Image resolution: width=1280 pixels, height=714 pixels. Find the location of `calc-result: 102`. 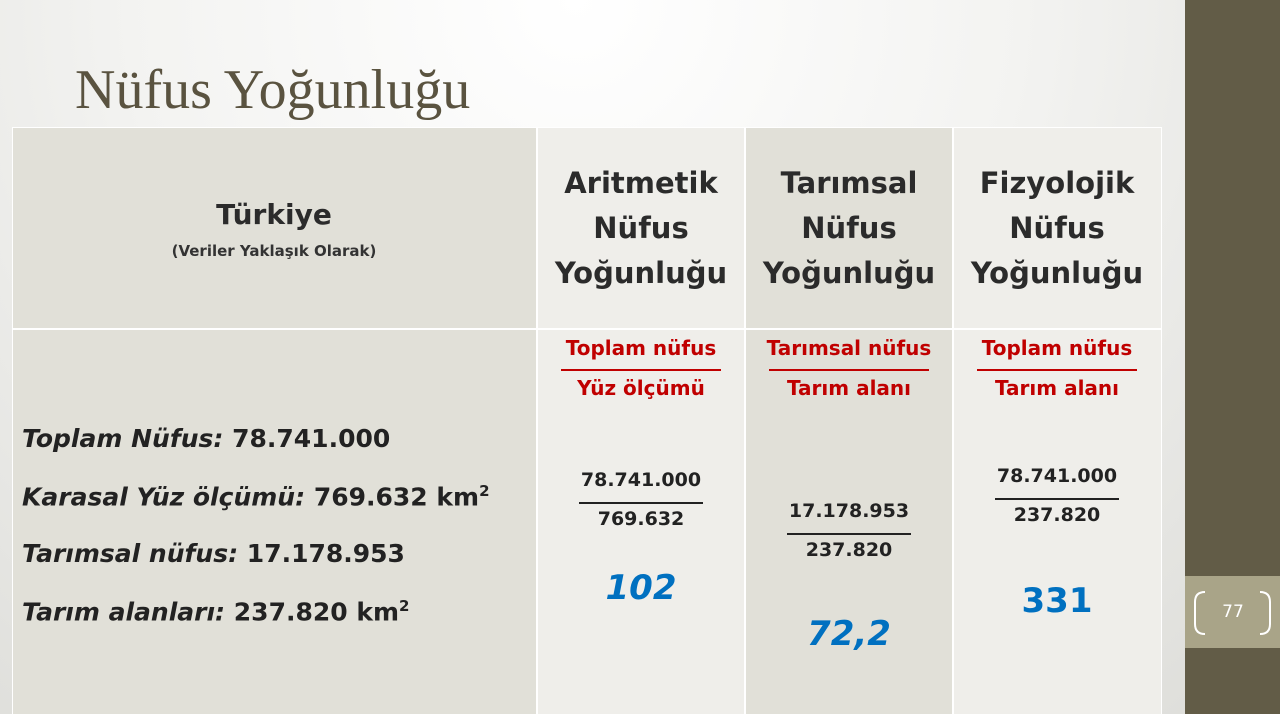

calc-result: 102 is located at coordinates (641, 588).